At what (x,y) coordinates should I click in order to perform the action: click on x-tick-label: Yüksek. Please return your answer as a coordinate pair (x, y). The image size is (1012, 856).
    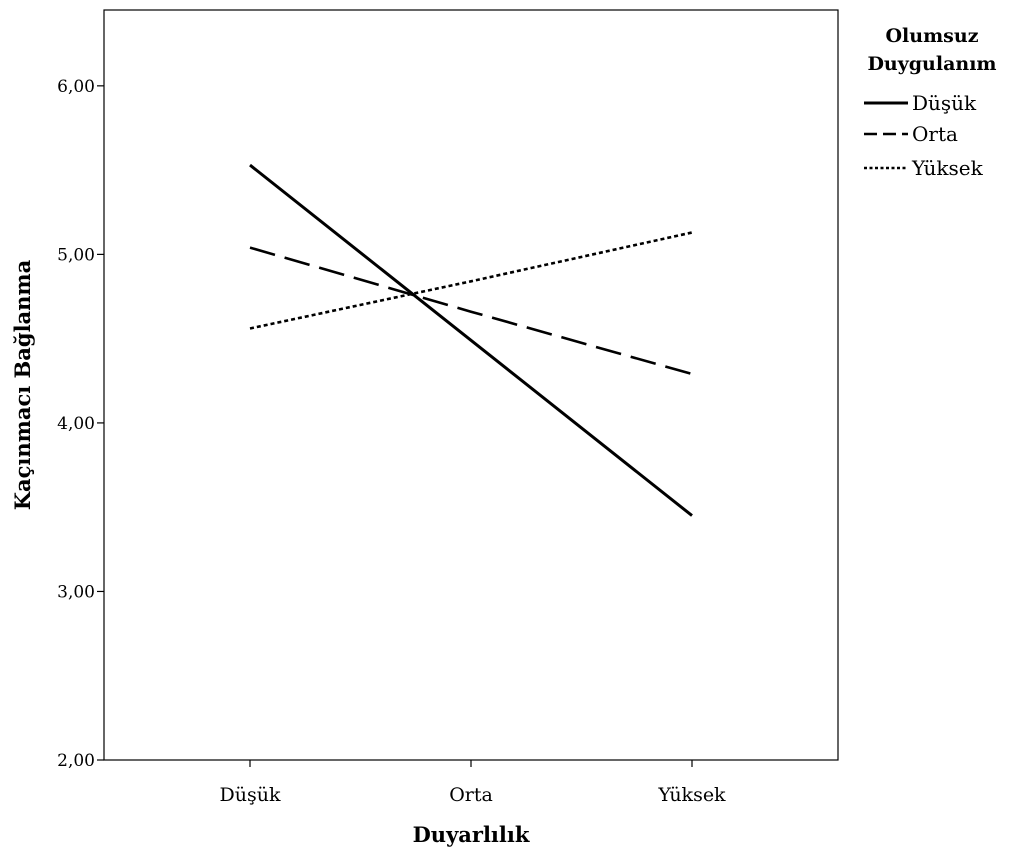
    Looking at the image, I should click on (691, 795).